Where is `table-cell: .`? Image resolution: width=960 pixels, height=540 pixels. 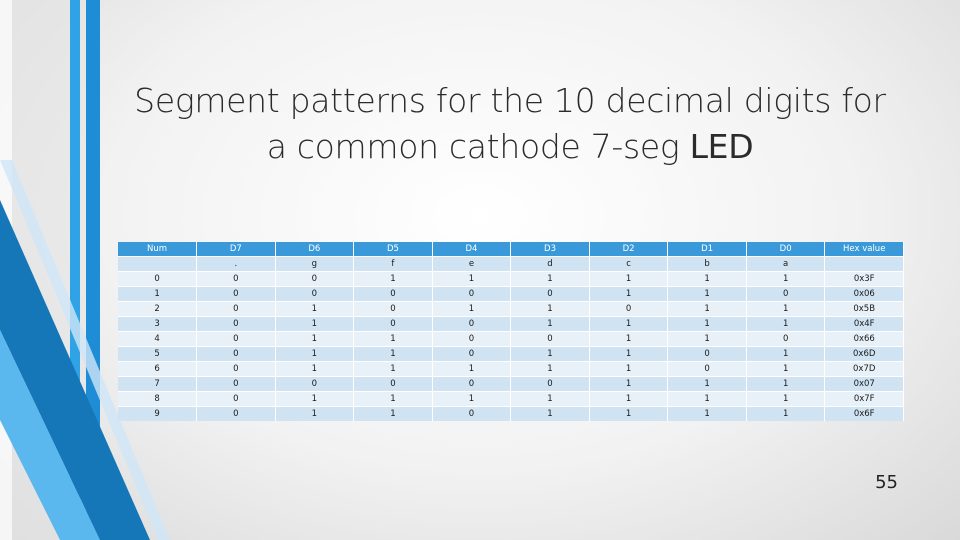 table-cell: . is located at coordinates (236, 264).